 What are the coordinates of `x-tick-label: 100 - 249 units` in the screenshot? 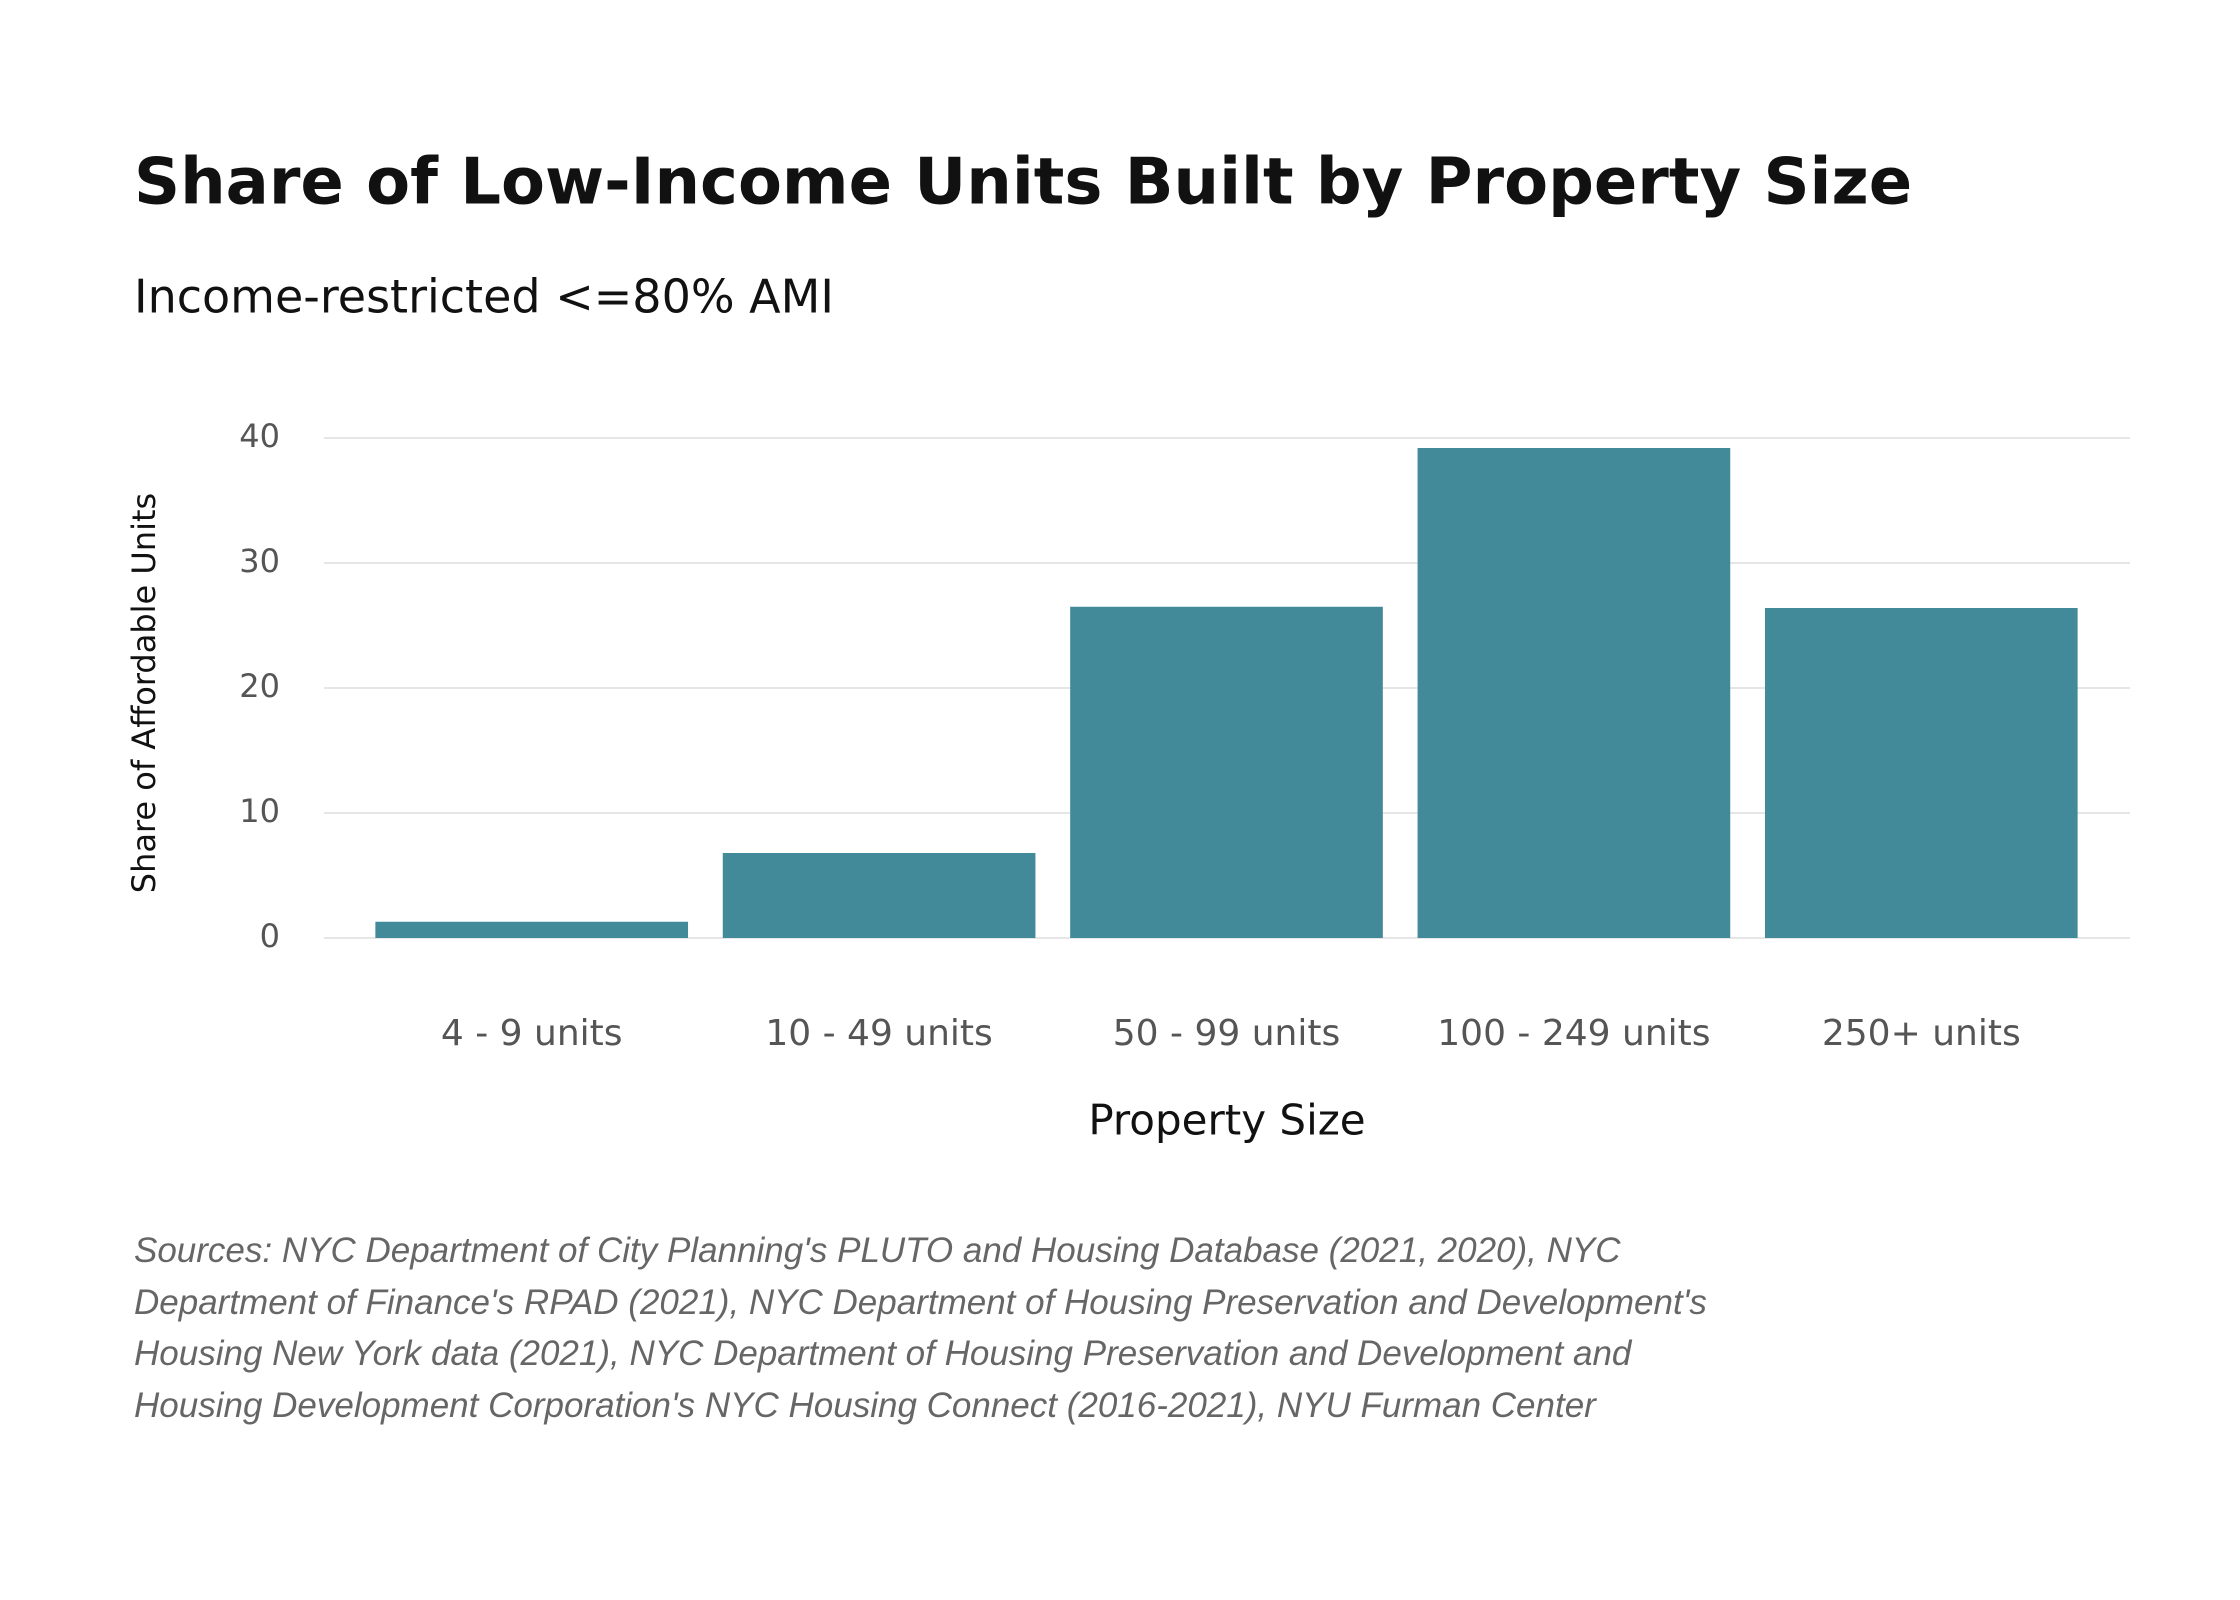 It's located at (1573, 1033).